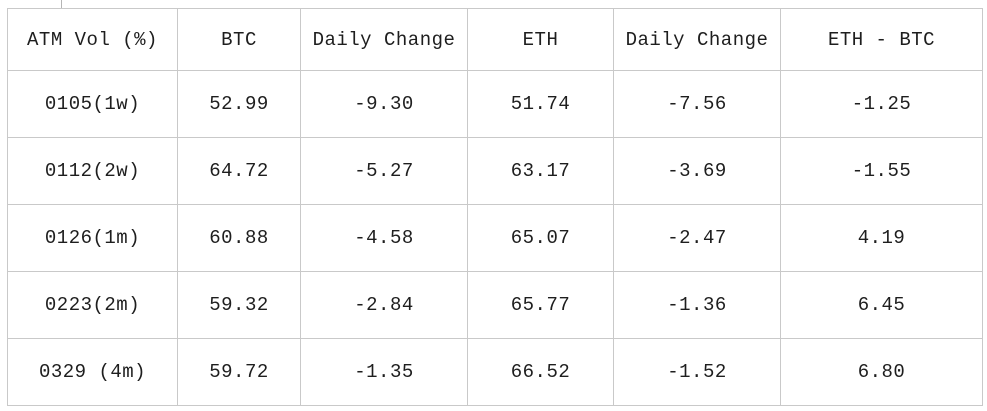  What do you see at coordinates (881, 171) in the screenshot?
I see `table-cell: -1.55` at bounding box center [881, 171].